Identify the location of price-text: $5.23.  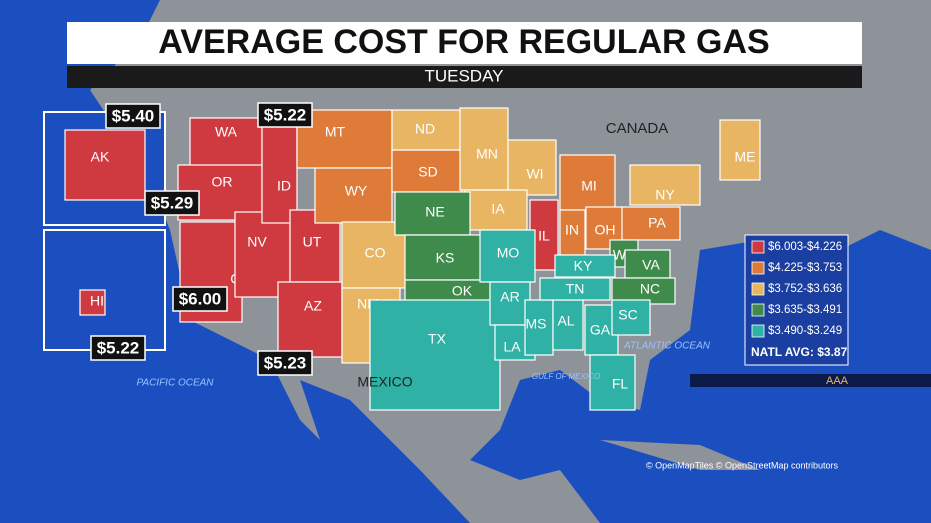
(285, 362).